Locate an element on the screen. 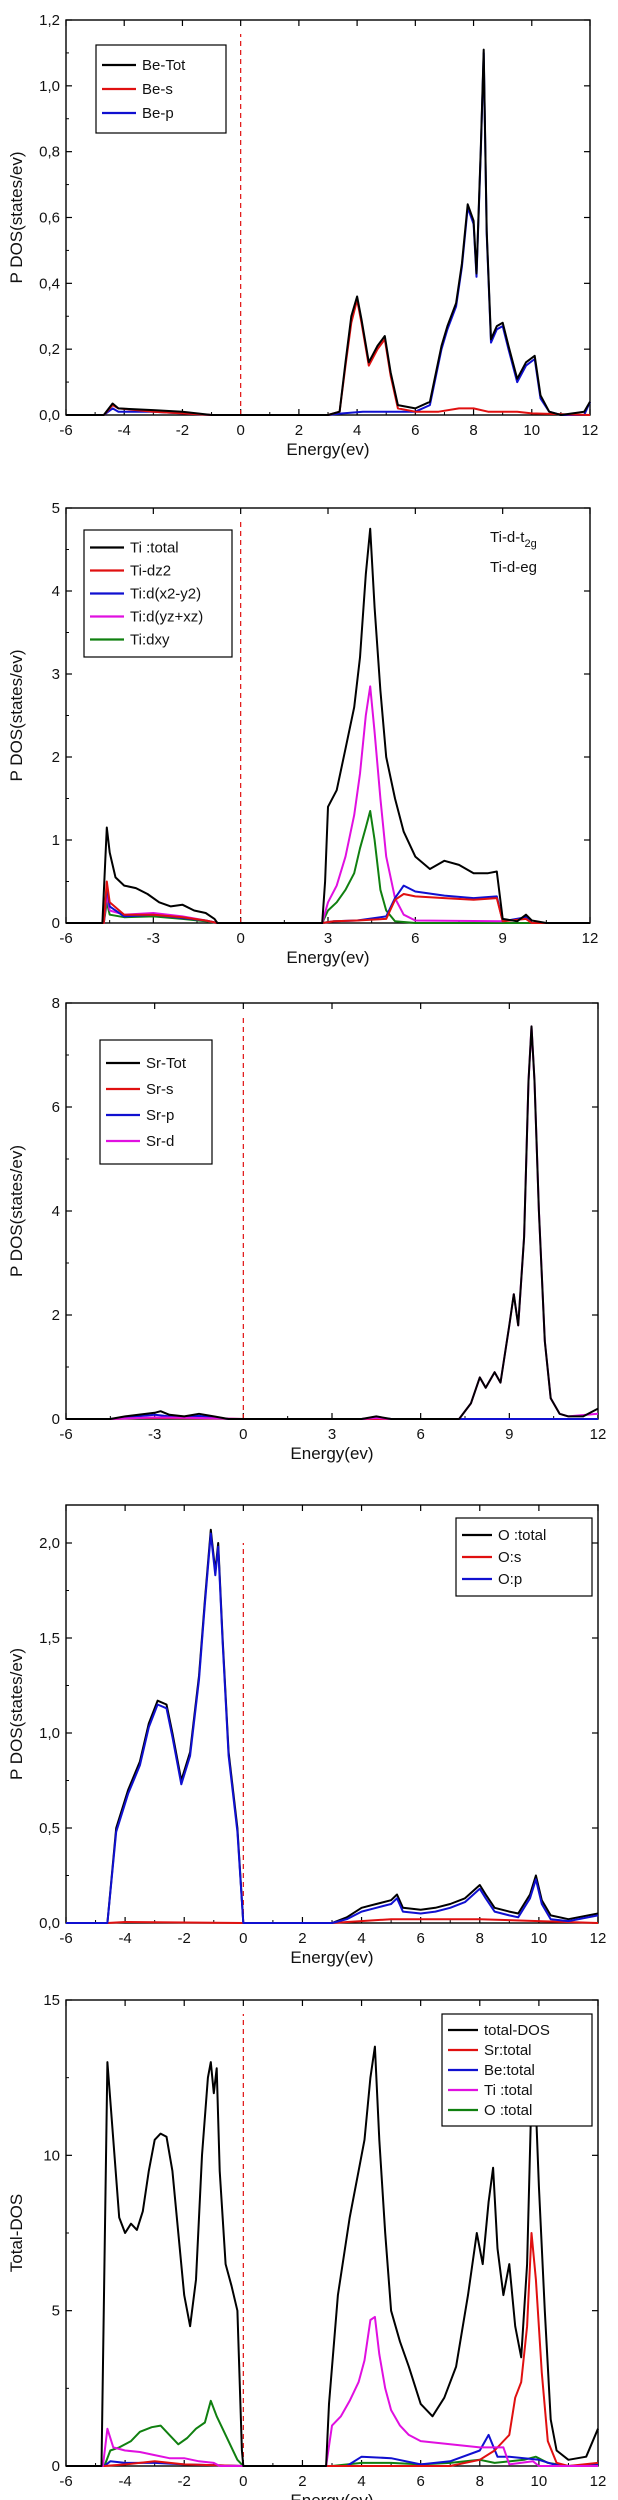 The width and height of the screenshot is (618, 2500). annotation-main: Ti-d-eg is located at coordinates (513, 567).